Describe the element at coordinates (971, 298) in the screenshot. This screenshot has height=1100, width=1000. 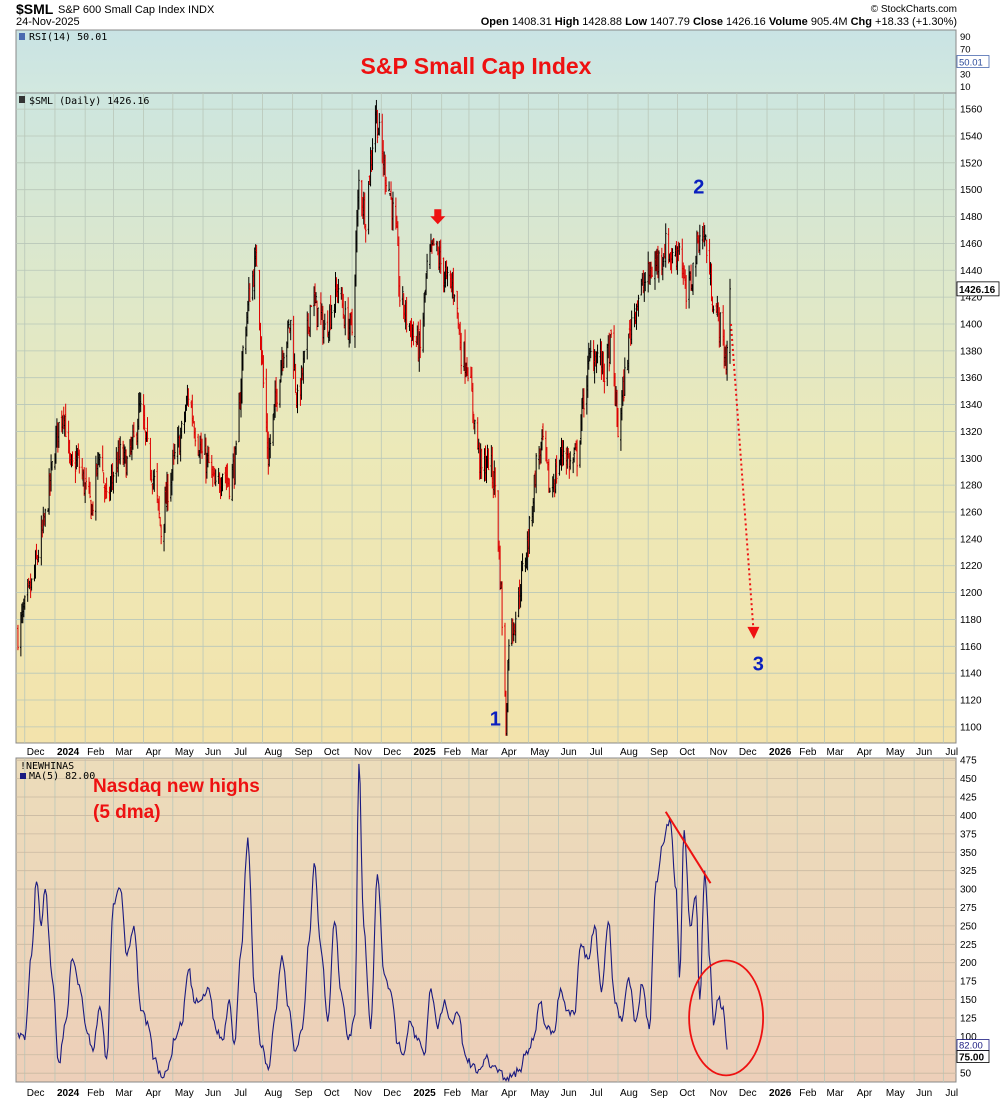
I see `y-tick-label: 1420` at that location.